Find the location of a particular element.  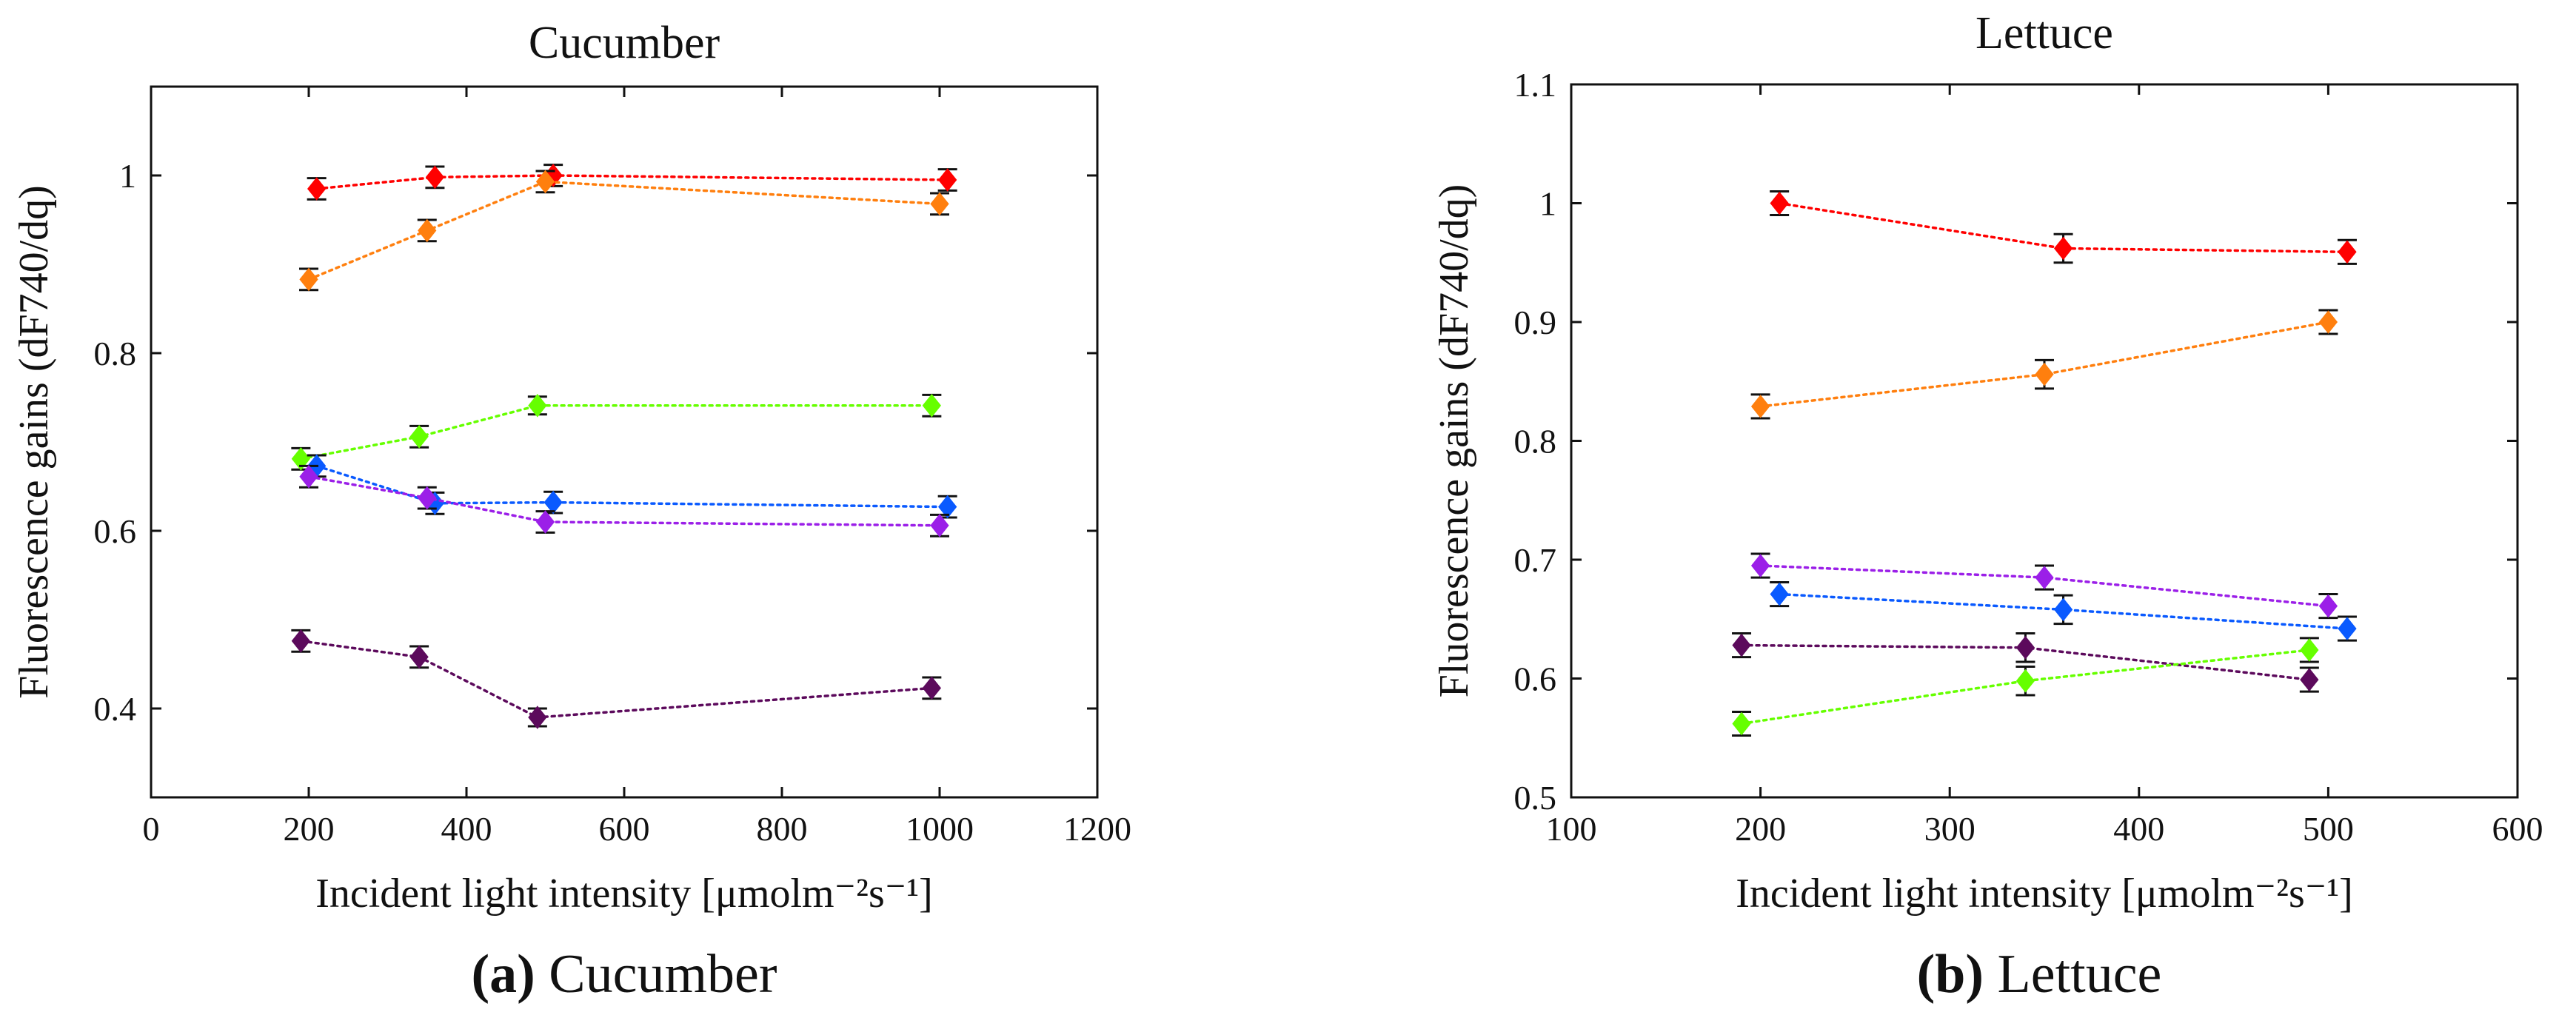

y-tick-label: 0.4 is located at coordinates (115, 709).